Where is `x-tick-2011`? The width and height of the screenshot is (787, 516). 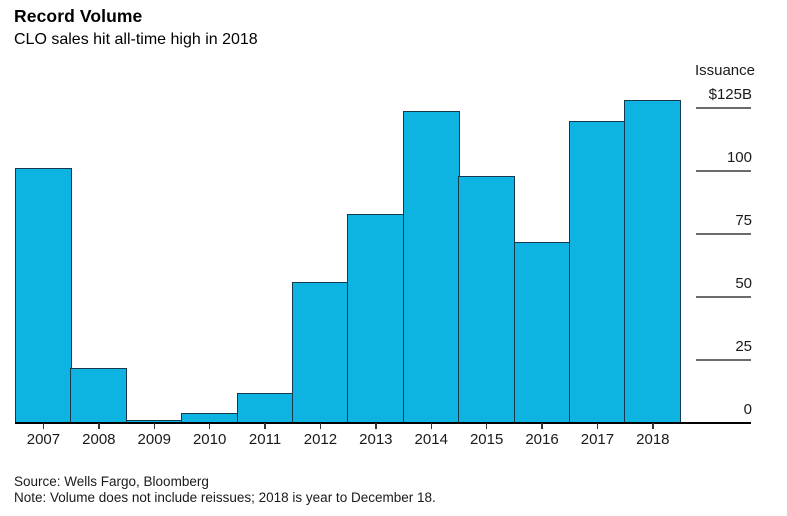
x-tick-2011 is located at coordinates (265, 426).